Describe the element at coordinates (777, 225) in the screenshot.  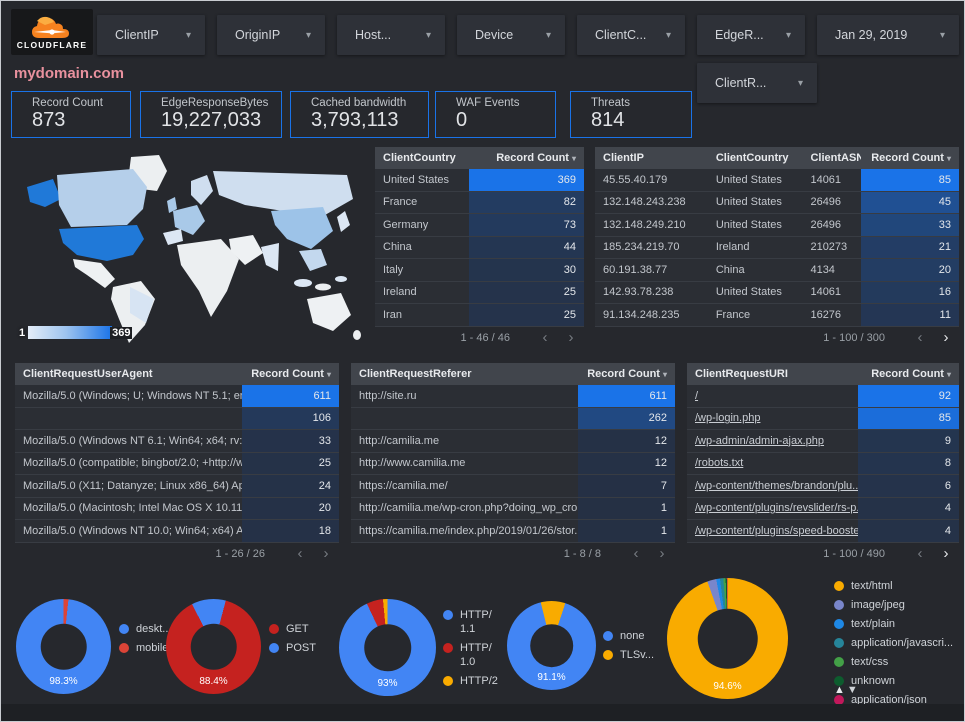
I see `table-row: 132.148.249.210 United States 26496 33` at that location.